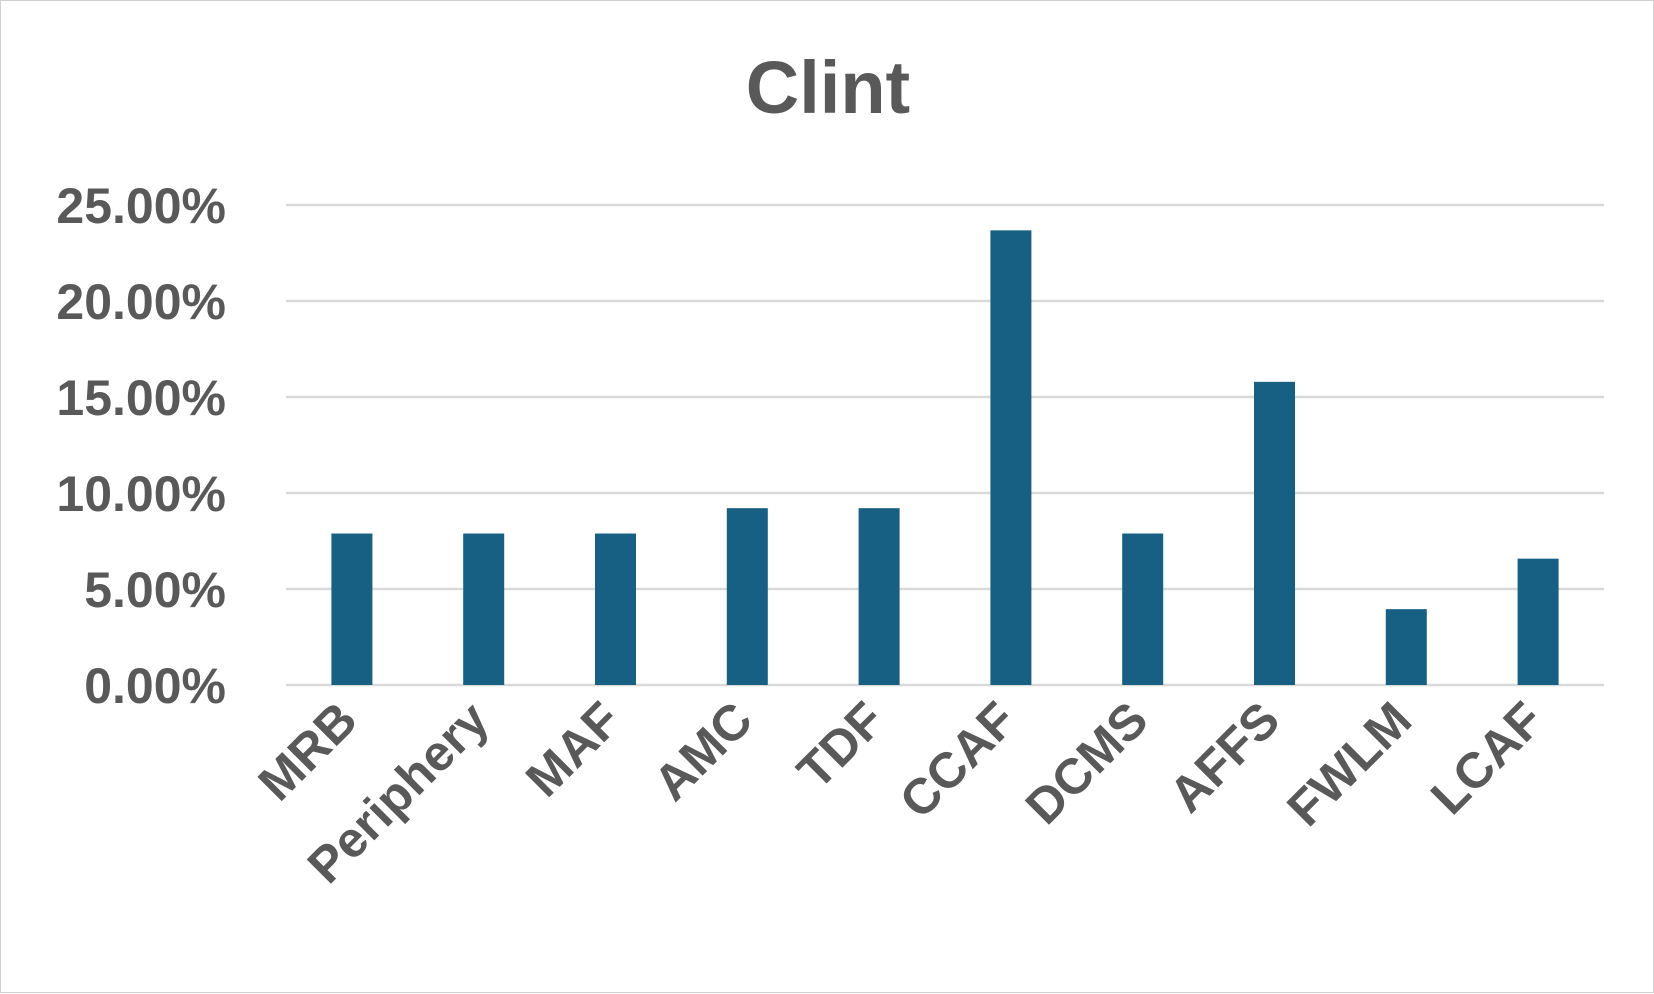 Image resolution: width=1654 pixels, height=994 pixels. I want to click on x-tick-label: MRB, so click(308, 751).